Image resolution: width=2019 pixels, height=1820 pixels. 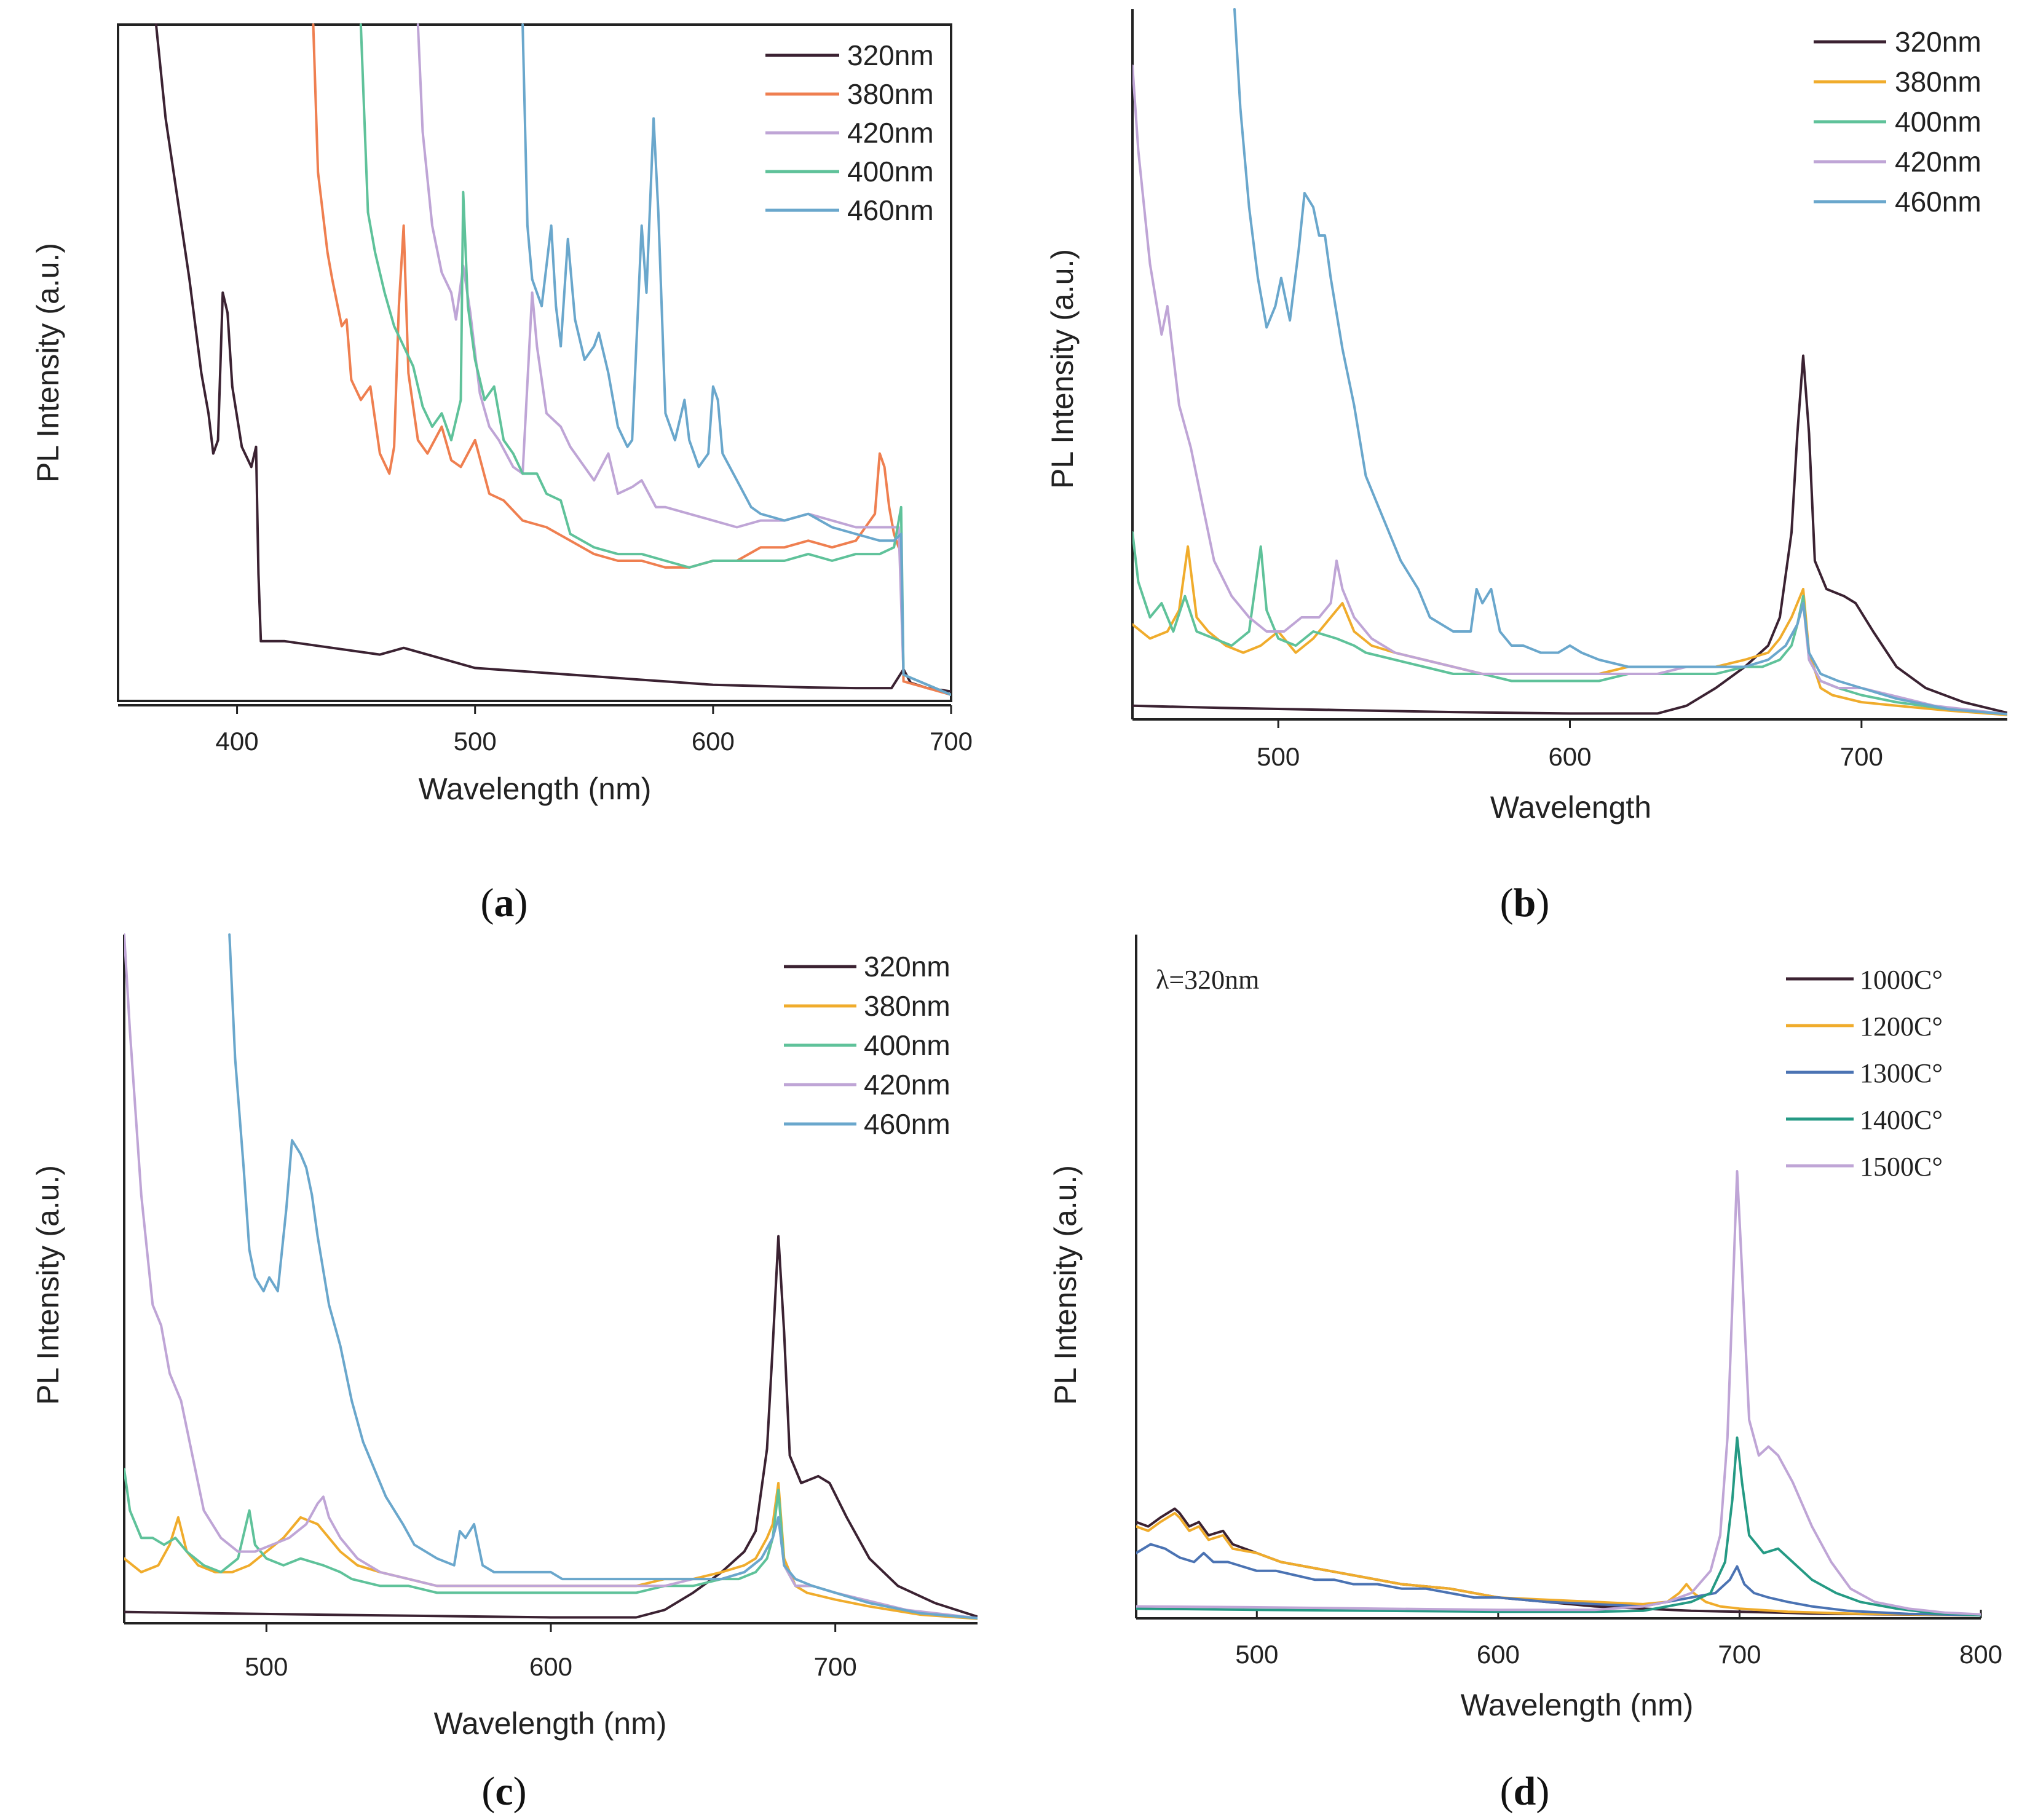 I want to click on panel-d-series-1300C, so click(x=1558, y=1579).